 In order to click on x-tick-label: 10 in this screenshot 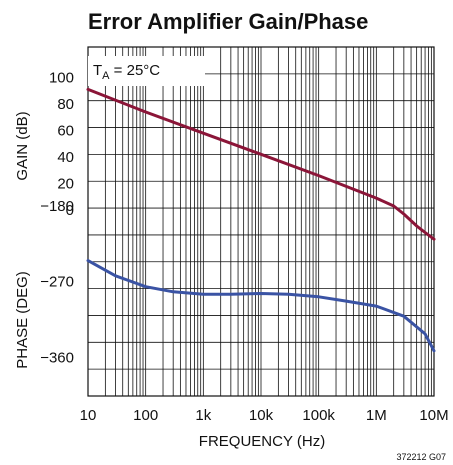, I will do `click(88, 415)`.